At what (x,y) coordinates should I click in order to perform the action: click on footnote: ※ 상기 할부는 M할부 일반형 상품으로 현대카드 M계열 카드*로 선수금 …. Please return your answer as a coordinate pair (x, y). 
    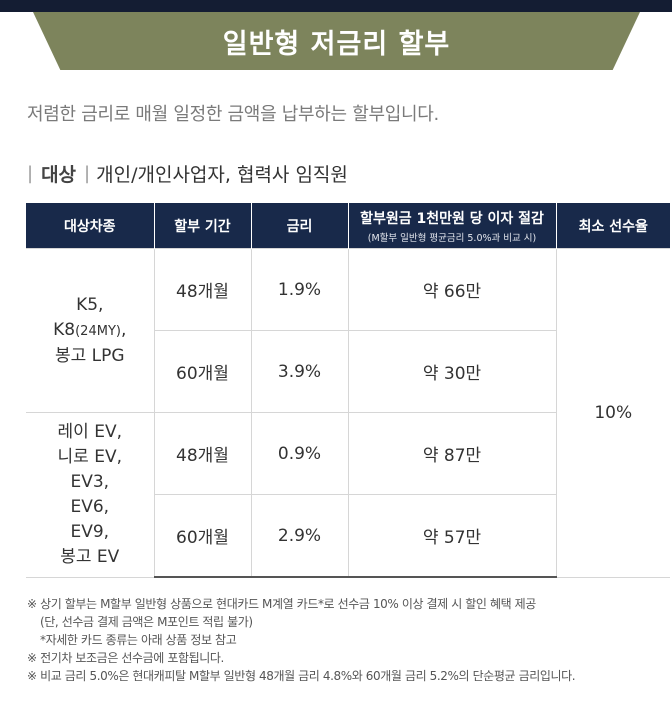
    Looking at the image, I should click on (281, 604).